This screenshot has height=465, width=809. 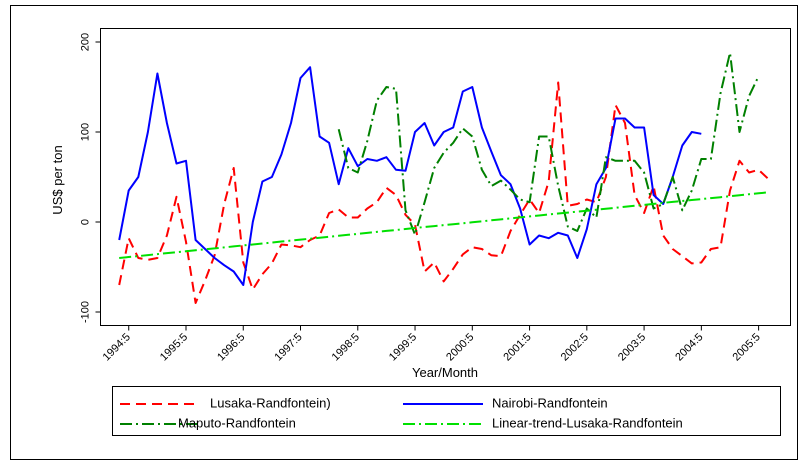 What do you see at coordinates (446, 411) in the screenshot?
I see `legend` at bounding box center [446, 411].